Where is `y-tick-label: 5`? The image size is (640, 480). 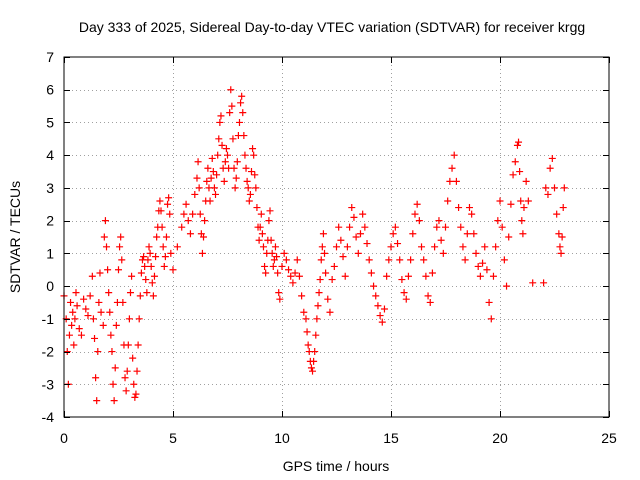 y-tick-label: 5 is located at coordinates (50, 122).